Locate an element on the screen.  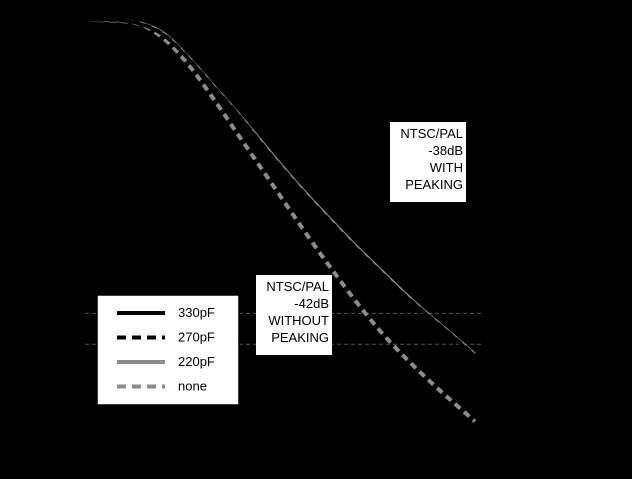
annotation-1: NTSC/PAL -38dB WITH PEAKING is located at coordinates (428, 162).